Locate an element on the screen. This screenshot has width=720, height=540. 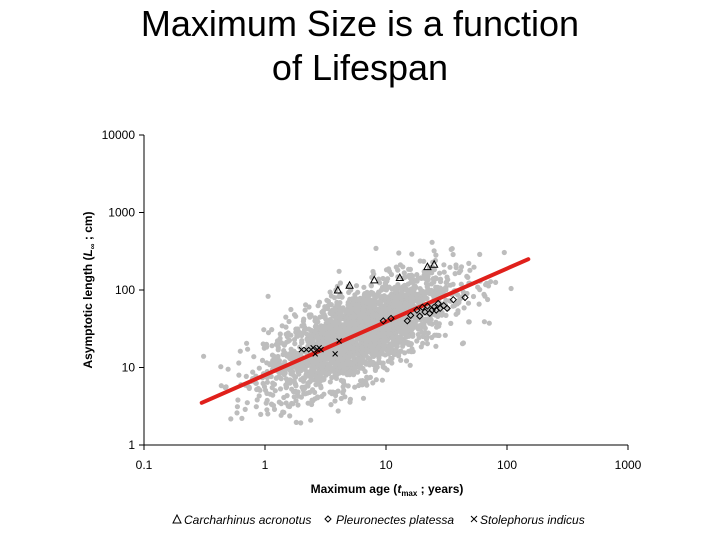
diamond-marker is located at coordinates (434, 307).